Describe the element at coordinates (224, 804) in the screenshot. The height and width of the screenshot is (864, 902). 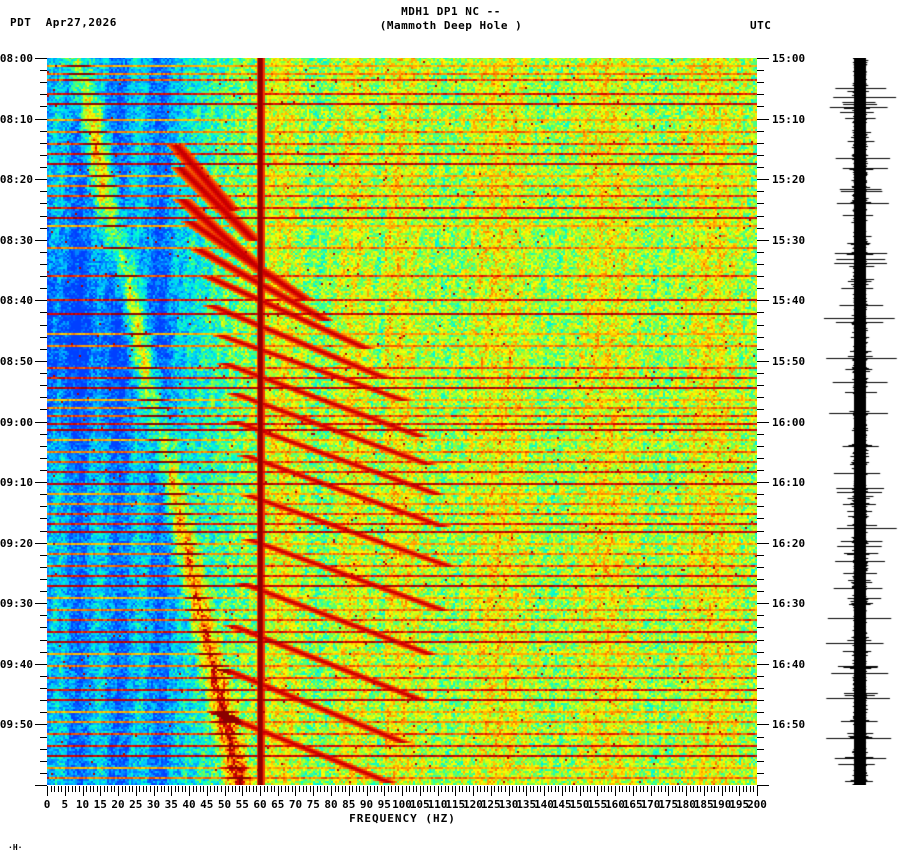
I see `frequency-tick-label: 50` at that location.